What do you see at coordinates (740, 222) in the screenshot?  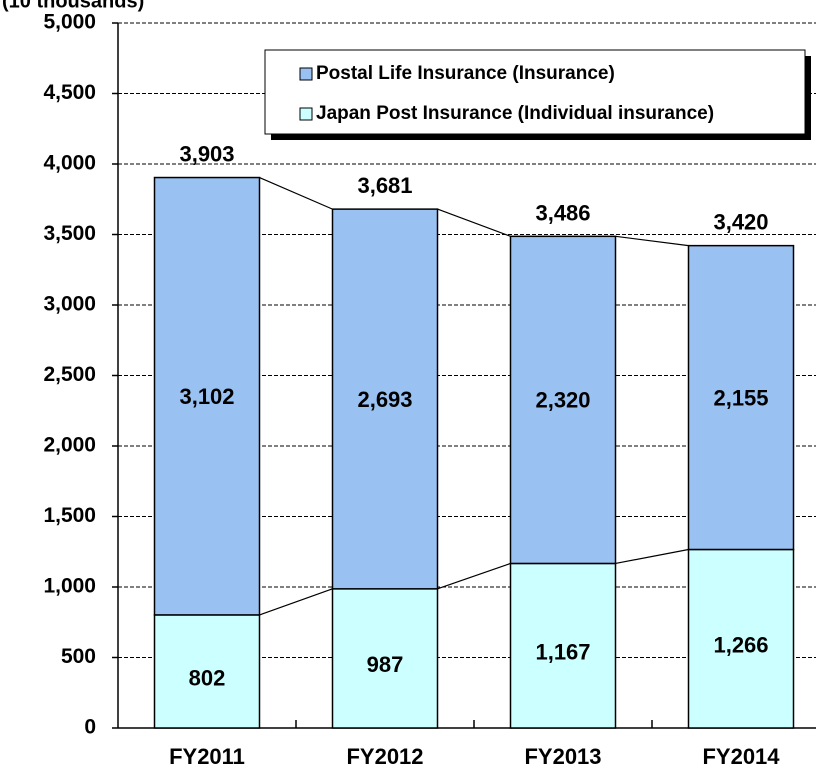 I see `total-label: 3,420` at bounding box center [740, 222].